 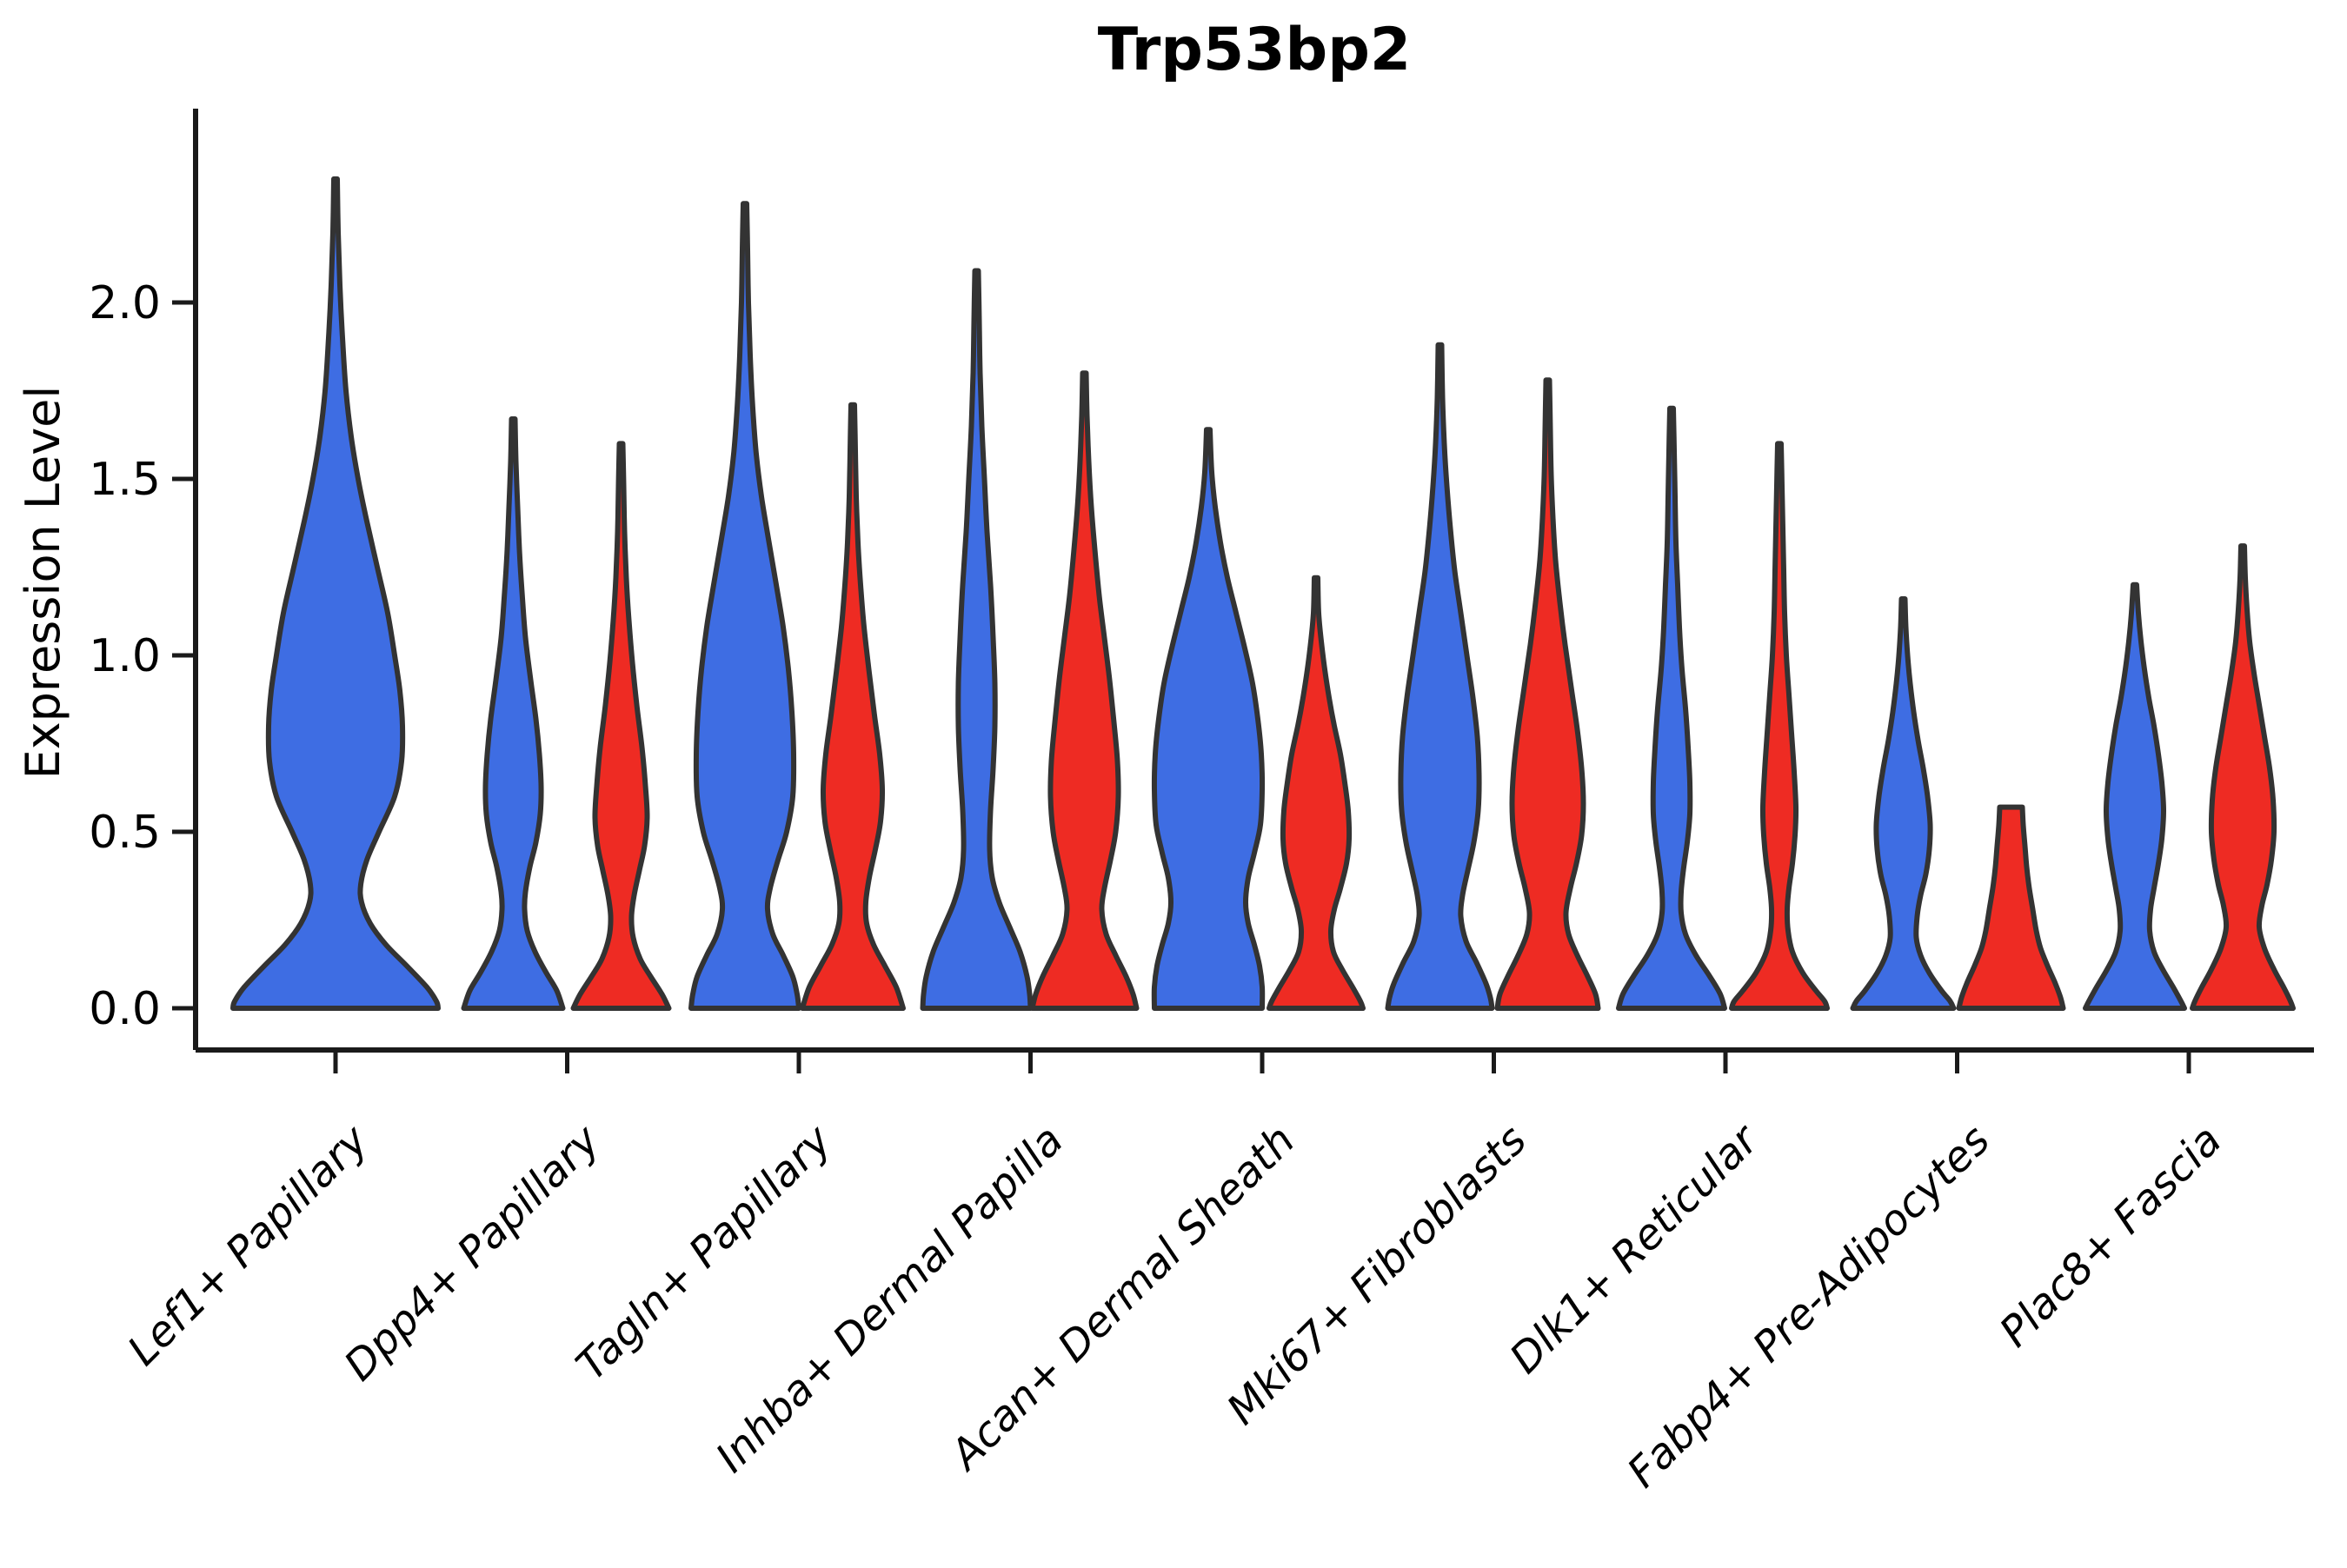 I want to click on y-tick-label-0.5: 0.5, so click(x=125, y=833).